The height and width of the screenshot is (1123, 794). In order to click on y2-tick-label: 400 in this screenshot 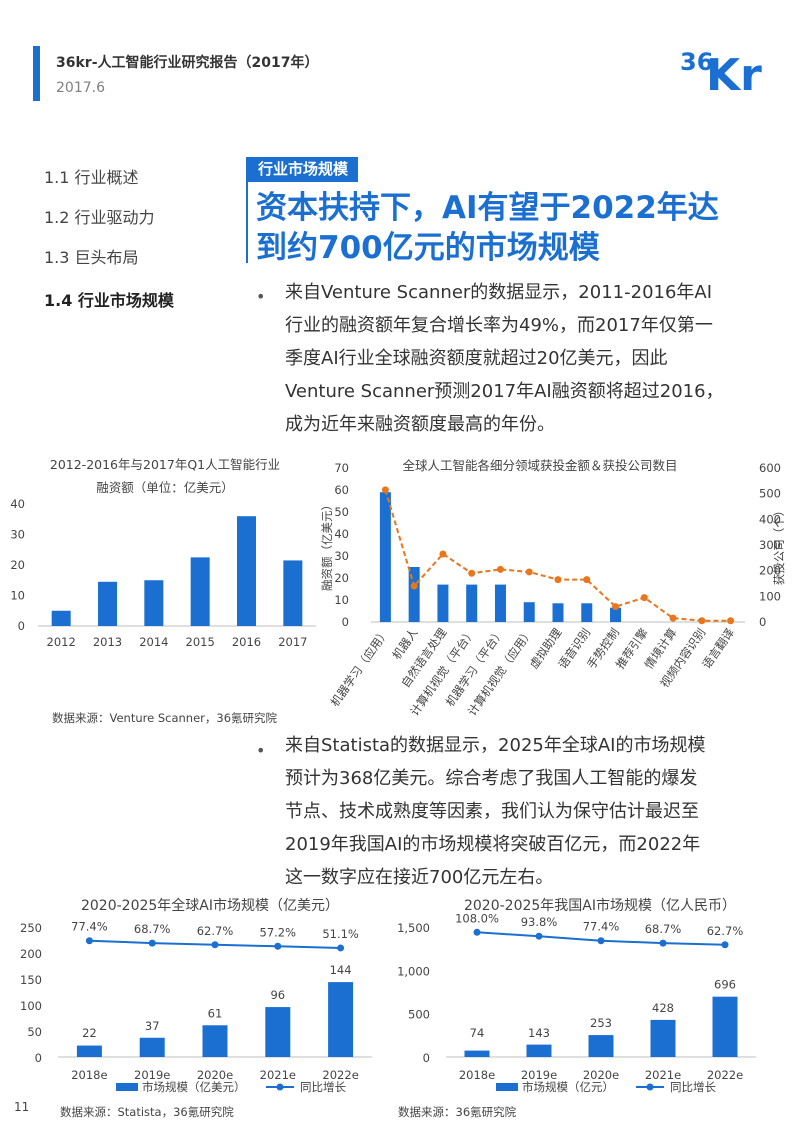, I will do `click(770, 519)`.